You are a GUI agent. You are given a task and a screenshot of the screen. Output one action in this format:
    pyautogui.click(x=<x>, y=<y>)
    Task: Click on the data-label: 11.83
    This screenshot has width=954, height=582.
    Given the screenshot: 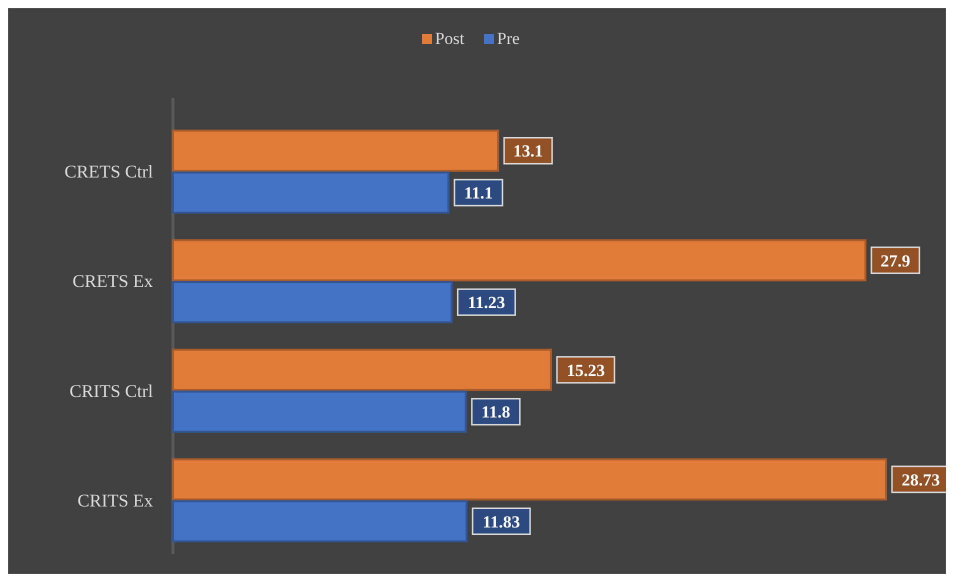 What is the action you would take?
    pyautogui.click(x=501, y=522)
    